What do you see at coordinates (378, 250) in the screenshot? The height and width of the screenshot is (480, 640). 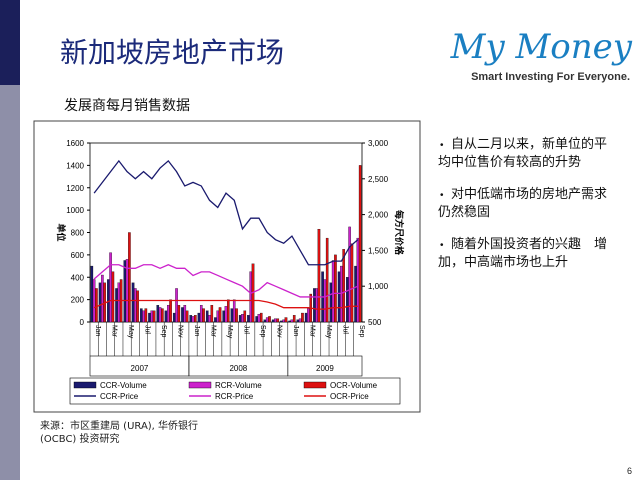 I see `y2-tick-label: 1,500` at bounding box center [378, 250].